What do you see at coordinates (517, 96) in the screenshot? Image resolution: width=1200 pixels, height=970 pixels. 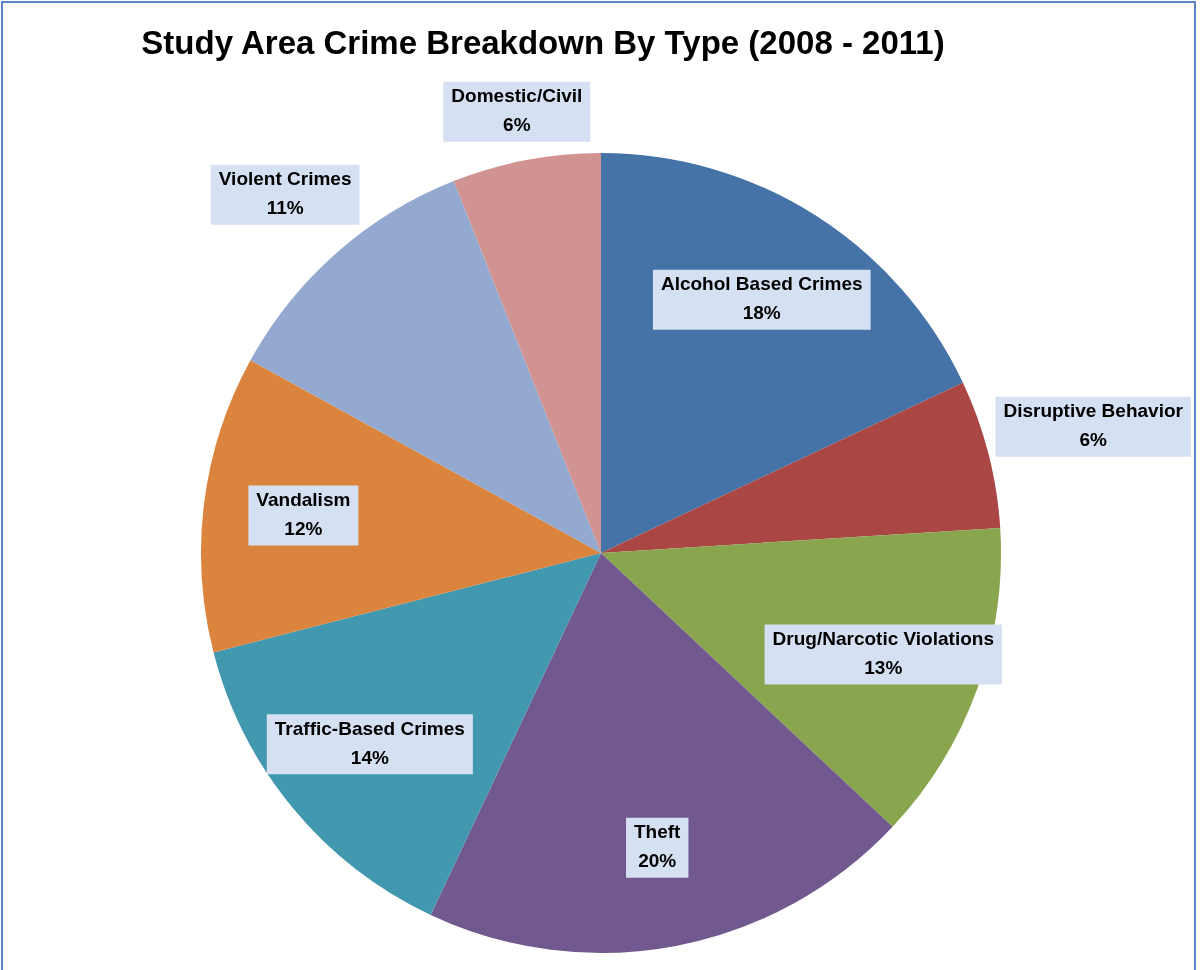 I see `slice-label: Domestic/Civil` at bounding box center [517, 96].